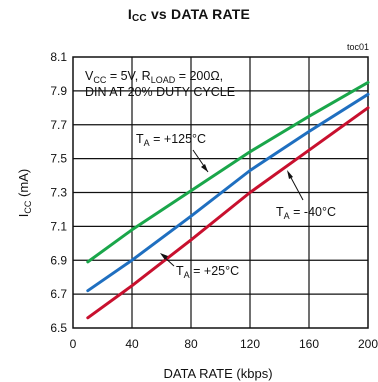 Image resolution: width=378 pixels, height=382 pixels. Describe the element at coordinates (296, 187) in the screenshot. I see `leader-minus40` at that location.